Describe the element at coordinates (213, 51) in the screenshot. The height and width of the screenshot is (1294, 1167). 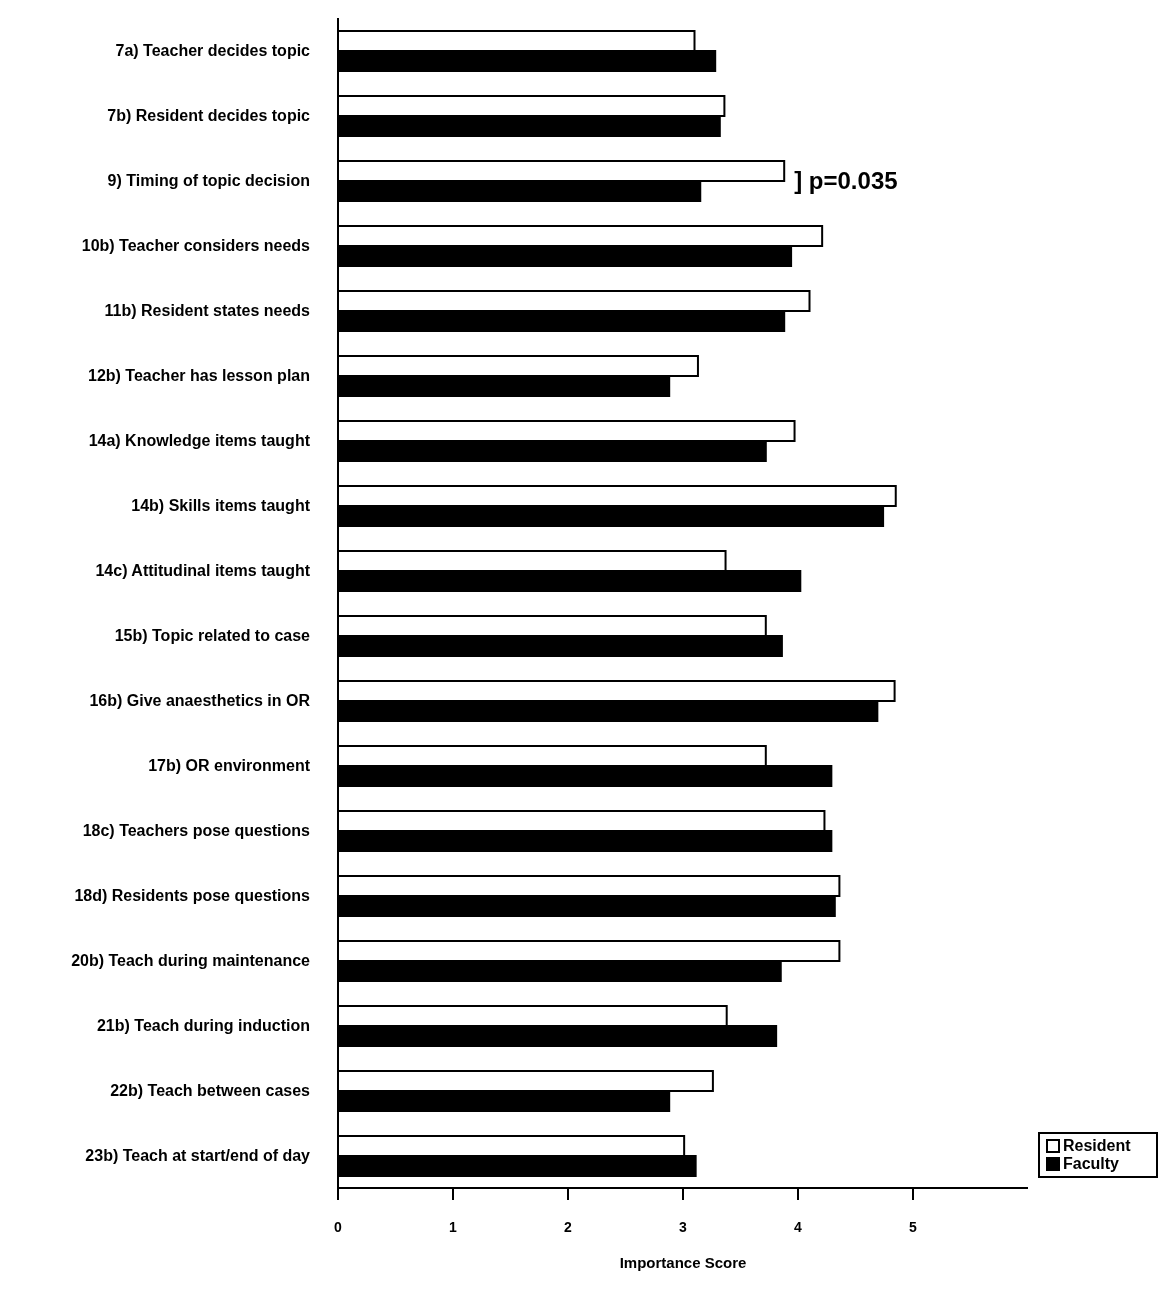
I see `y-tick-label: 7a) Teacher decides topic` at that location.